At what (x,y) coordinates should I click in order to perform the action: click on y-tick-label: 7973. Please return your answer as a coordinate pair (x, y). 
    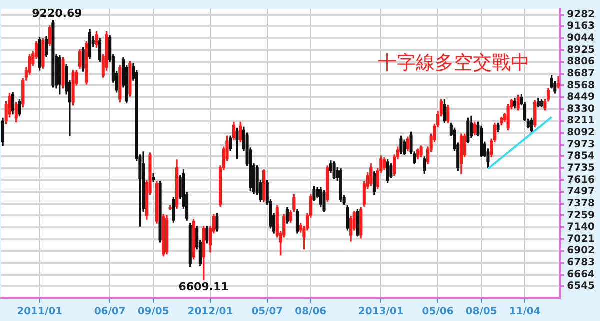
    Looking at the image, I should click on (581, 144).